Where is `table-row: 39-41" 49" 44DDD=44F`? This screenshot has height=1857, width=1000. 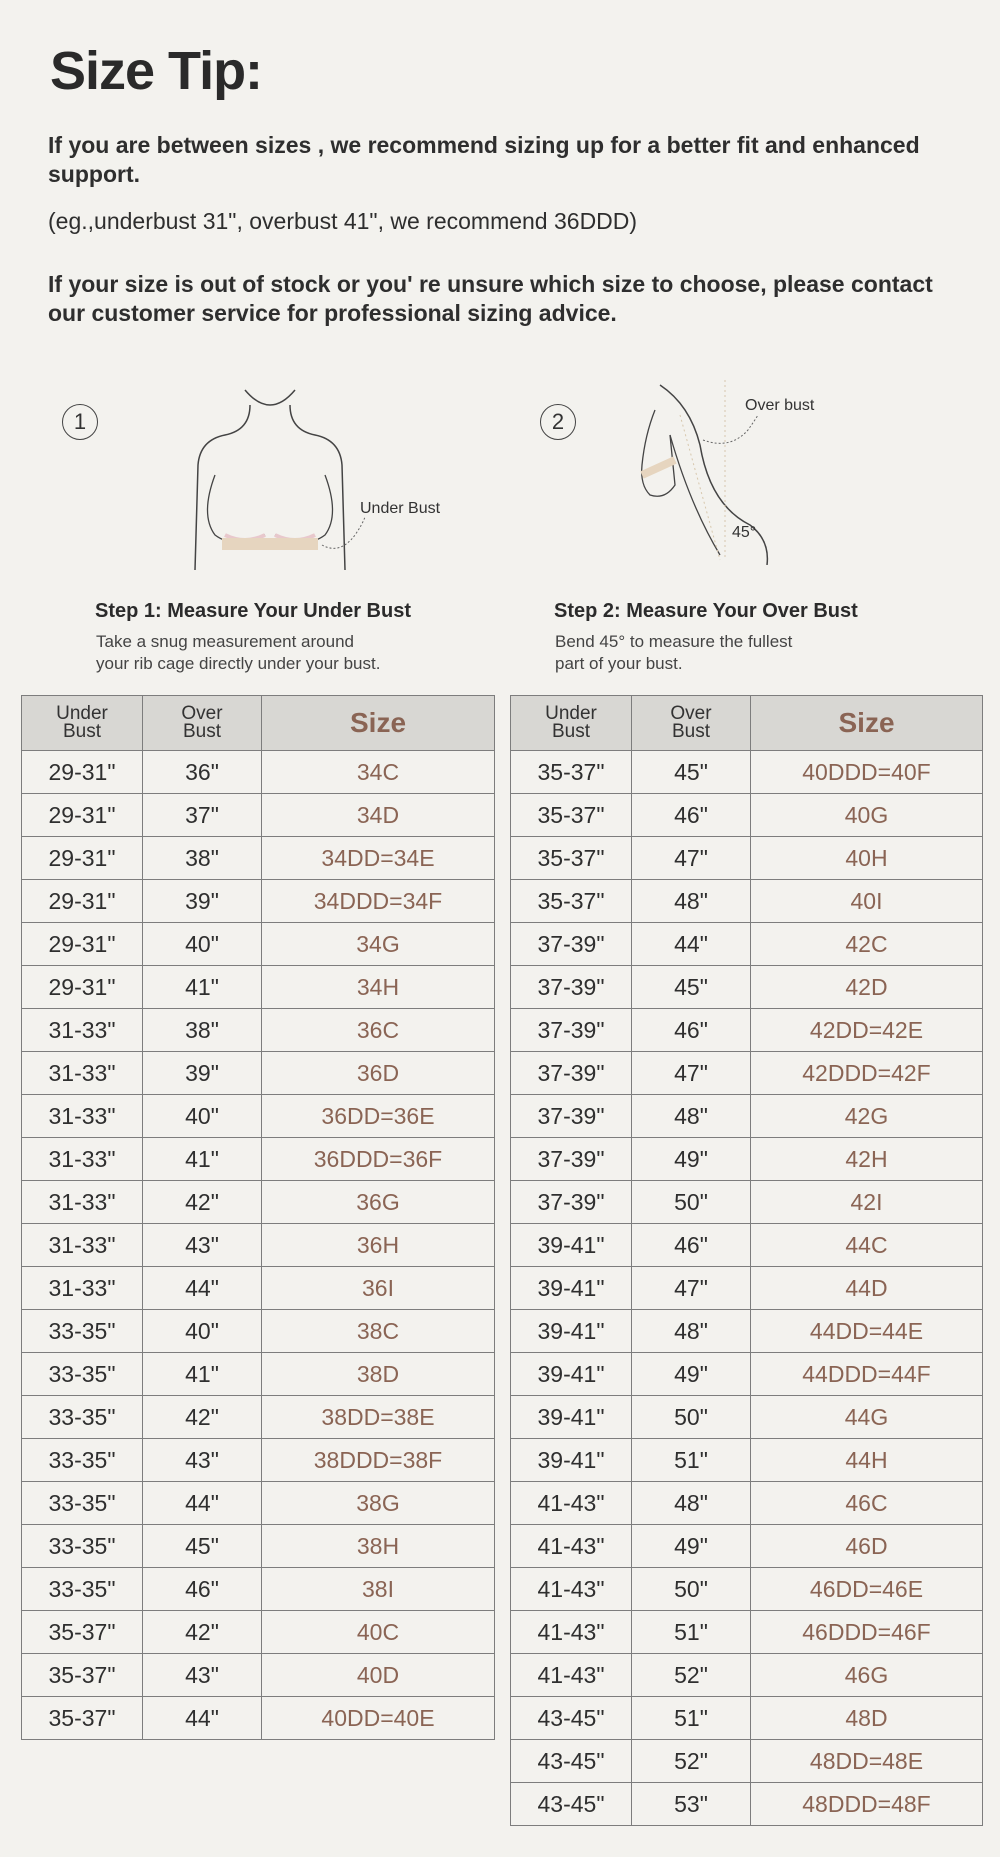
table-row: 39-41" 49" 44DDD=44F is located at coordinates (746, 1374).